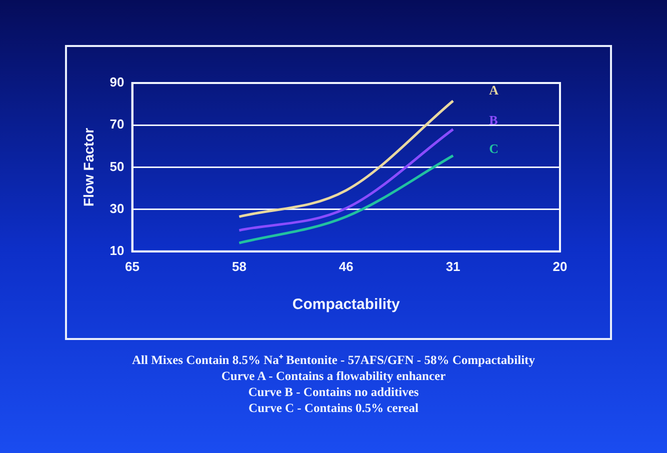 Image resolution: width=667 pixels, height=453 pixels. I want to click on text: All Mixes Contain 8.5% Na⁺ Bentonite - 57AFS/GFN - 58% Compactability, so click(333, 360).